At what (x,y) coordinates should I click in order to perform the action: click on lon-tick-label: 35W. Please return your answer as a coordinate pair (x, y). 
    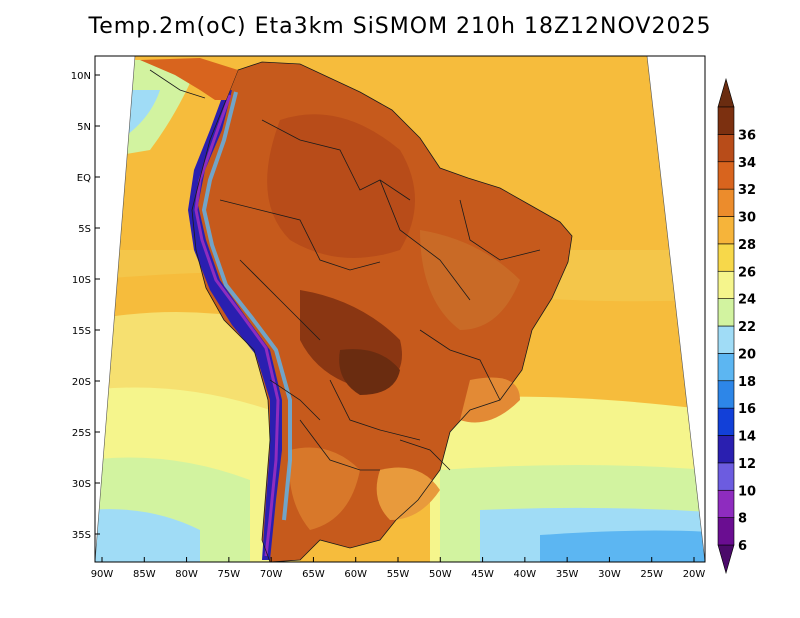
    Looking at the image, I should click on (567, 574).